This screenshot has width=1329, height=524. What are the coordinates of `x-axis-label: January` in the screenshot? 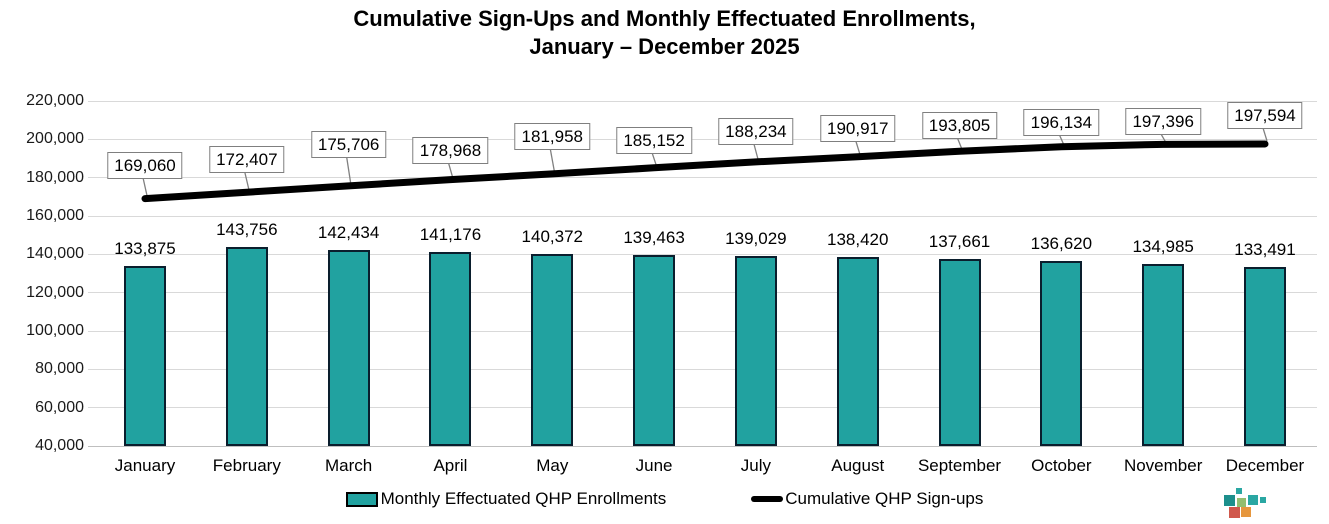 It's located at (145, 465).